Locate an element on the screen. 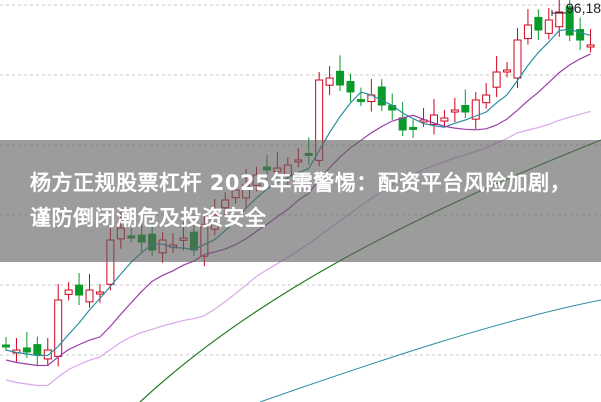 This screenshot has height=402, width=601. long-term-line is located at coordinates (430, 350).